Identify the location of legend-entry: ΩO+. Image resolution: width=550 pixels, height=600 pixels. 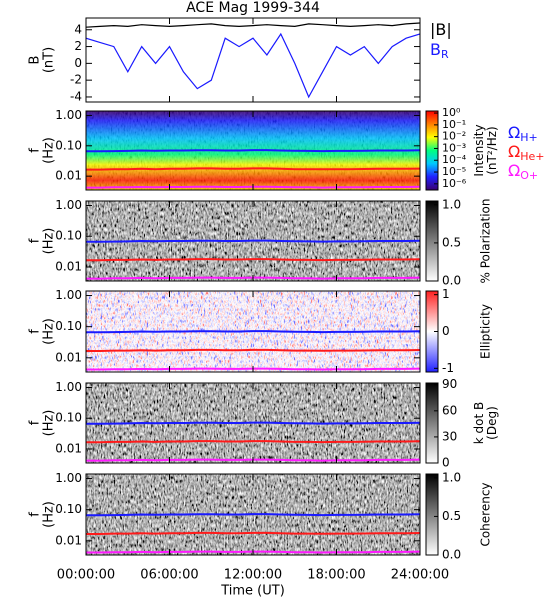
(523, 172).